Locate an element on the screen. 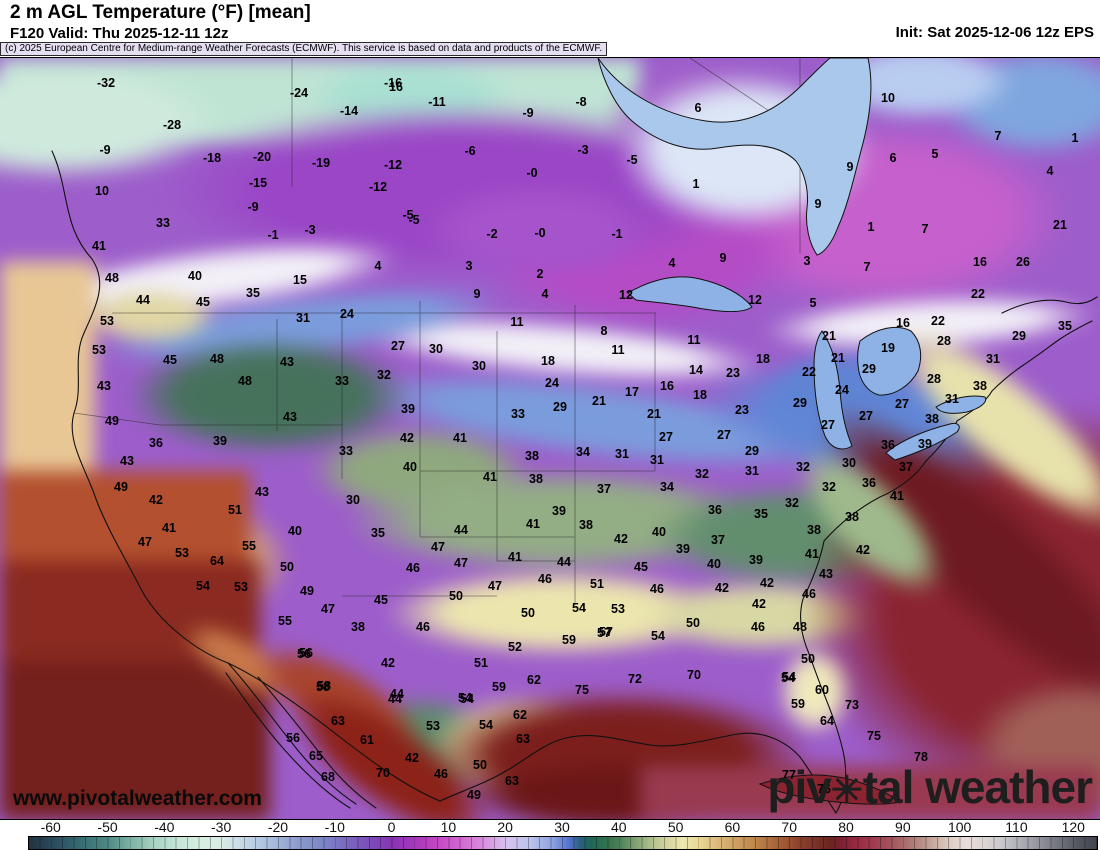 This screenshot has width=1100, height=850. colorbar-tick-label: 40 is located at coordinates (619, 827).